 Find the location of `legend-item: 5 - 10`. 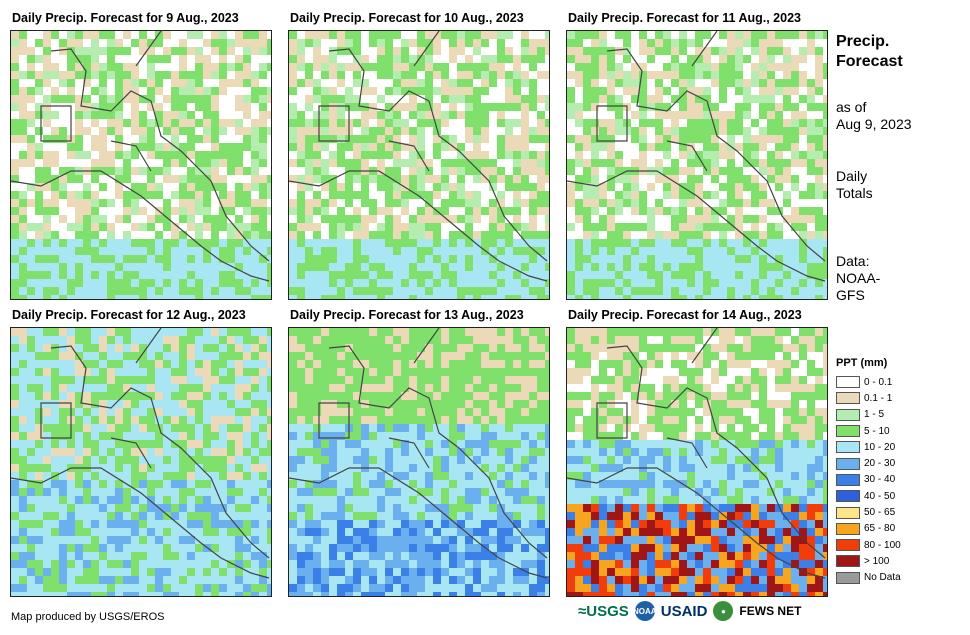

legend-item: 5 - 10 is located at coordinates (868, 431).